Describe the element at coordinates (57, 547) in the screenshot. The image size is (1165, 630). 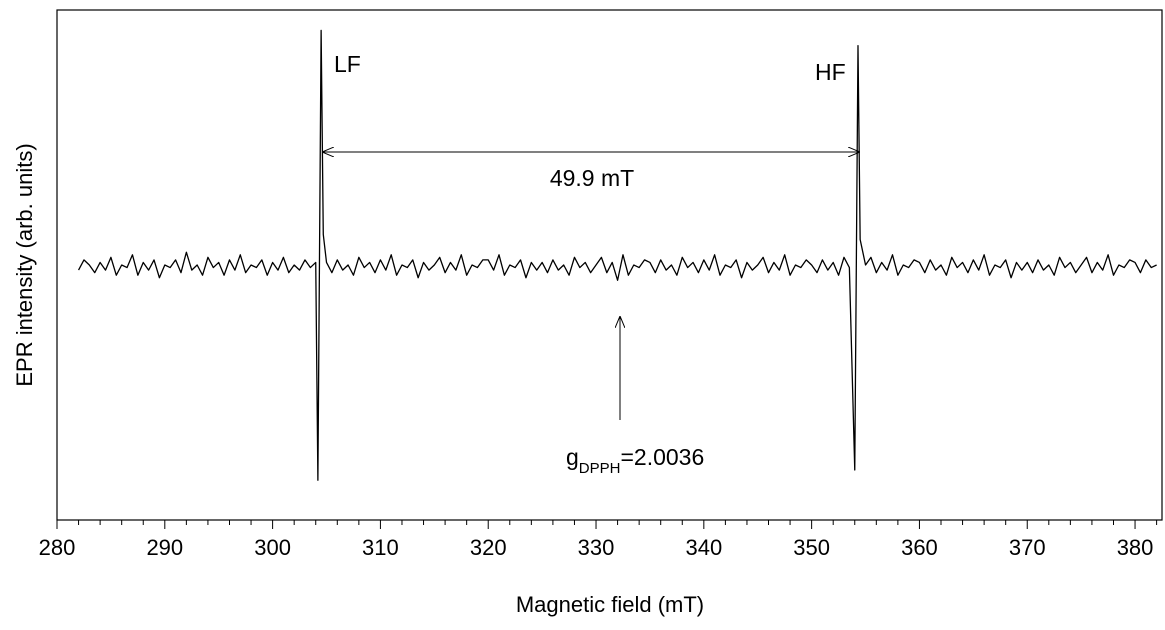
I see `x-tick-label: 280` at that location.